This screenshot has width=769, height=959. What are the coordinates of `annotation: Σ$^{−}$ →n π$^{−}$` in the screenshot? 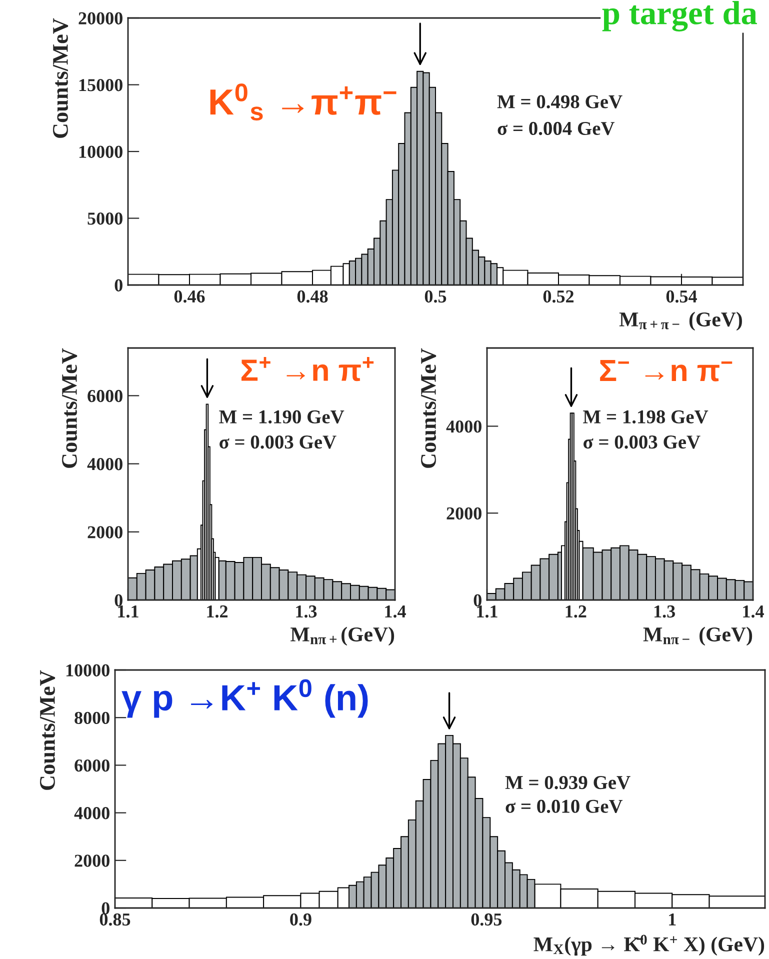 It's located at (666, 371).